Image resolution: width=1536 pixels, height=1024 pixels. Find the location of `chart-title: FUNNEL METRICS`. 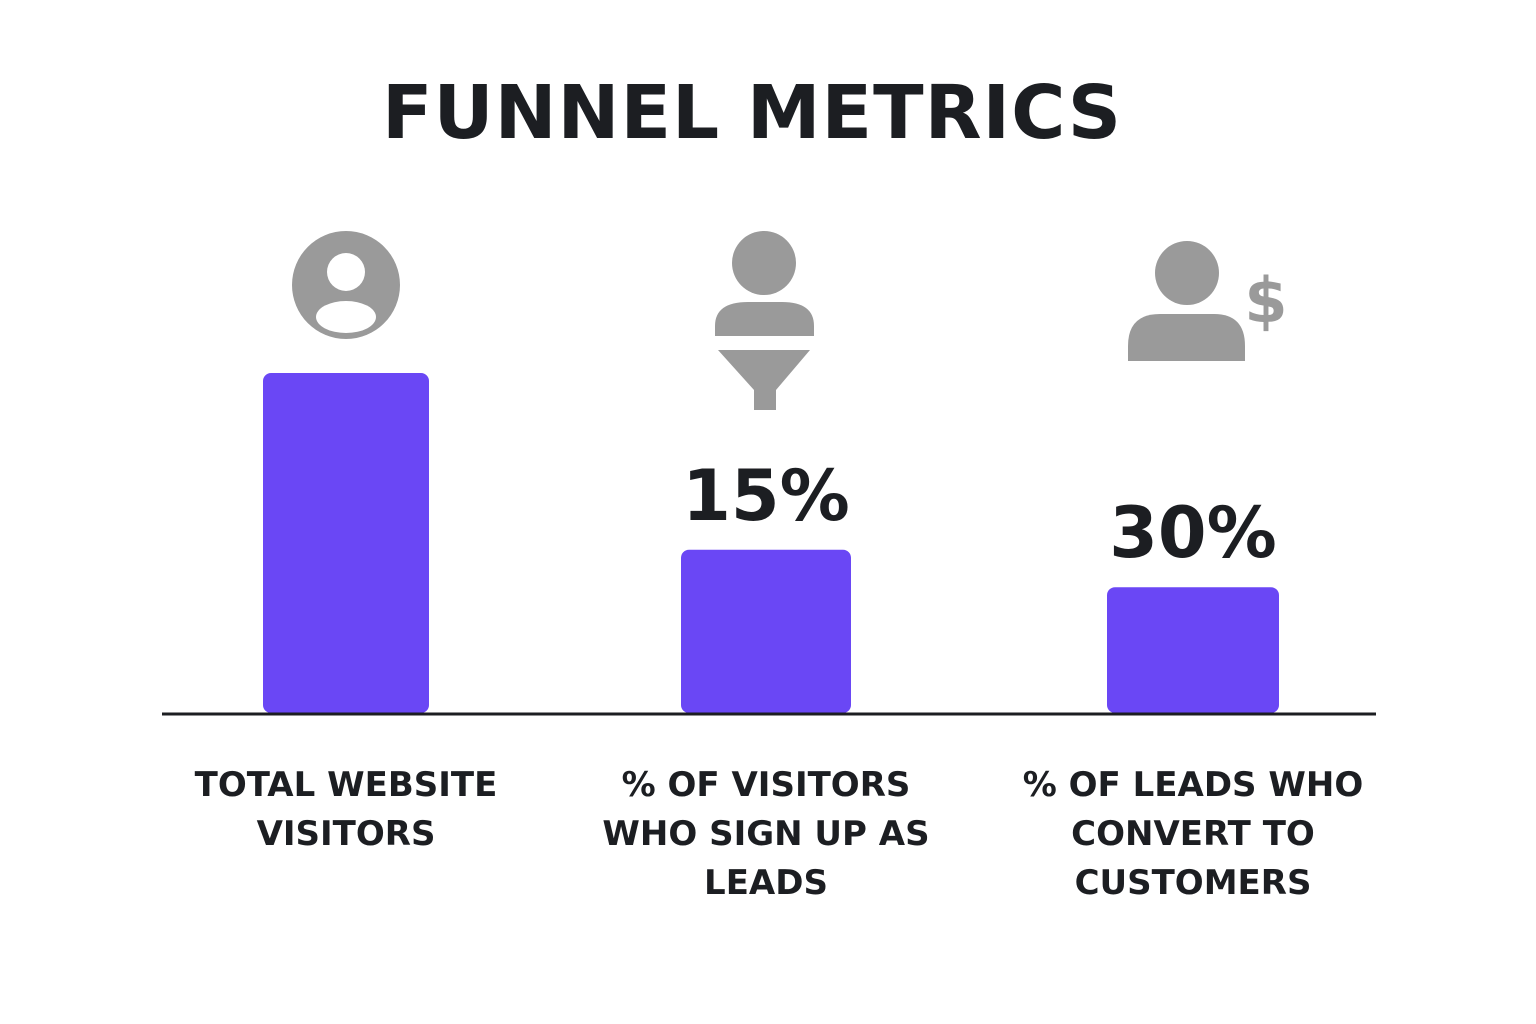

chart-title: FUNNEL METRICS is located at coordinates (752, 113).